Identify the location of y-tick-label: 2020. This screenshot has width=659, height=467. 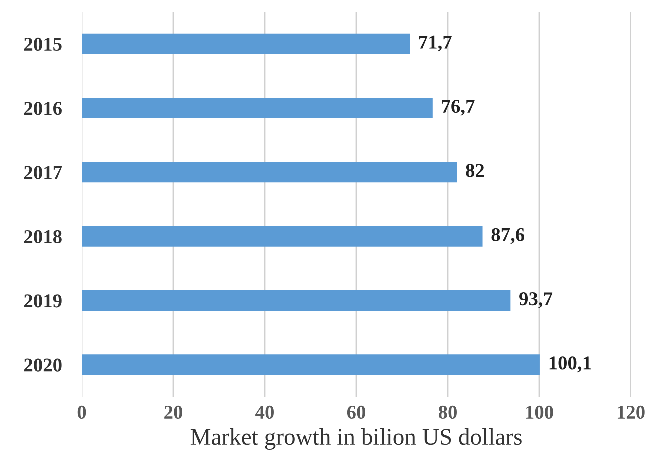
(43, 365).